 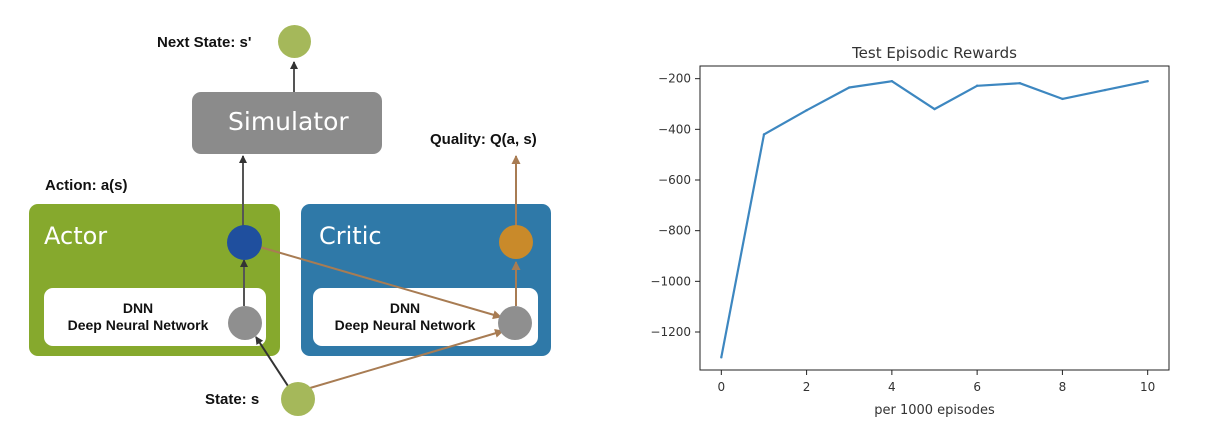 What do you see at coordinates (405, 308) in the screenshot?
I see `critic-dnn-line1: DNN` at bounding box center [405, 308].